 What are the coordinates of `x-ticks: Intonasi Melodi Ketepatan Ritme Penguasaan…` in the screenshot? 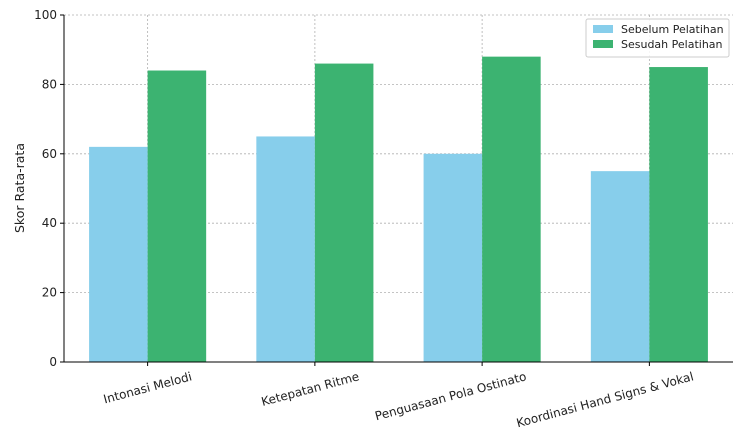 It's located at (398, 396).